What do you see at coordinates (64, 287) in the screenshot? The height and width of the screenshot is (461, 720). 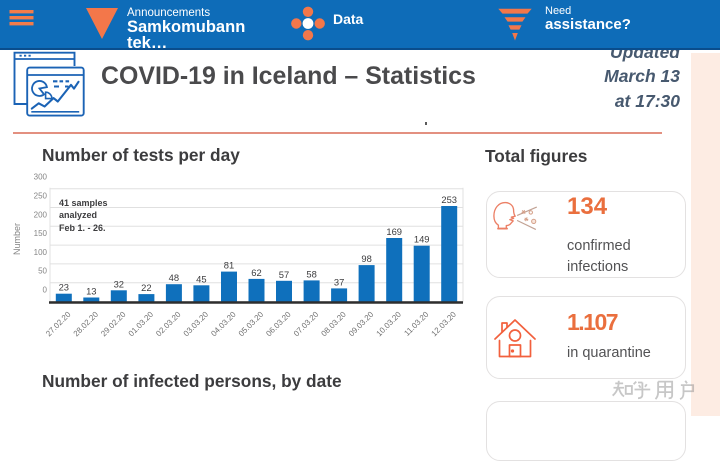 I see `svg-text: 23` at bounding box center [64, 287].